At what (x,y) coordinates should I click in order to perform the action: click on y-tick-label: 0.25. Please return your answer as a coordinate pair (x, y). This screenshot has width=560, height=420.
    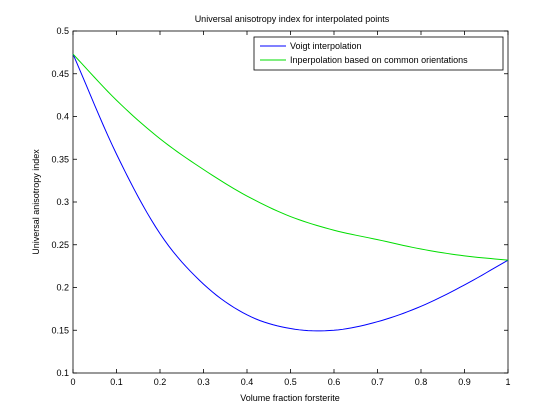
    Looking at the image, I should click on (60, 245).